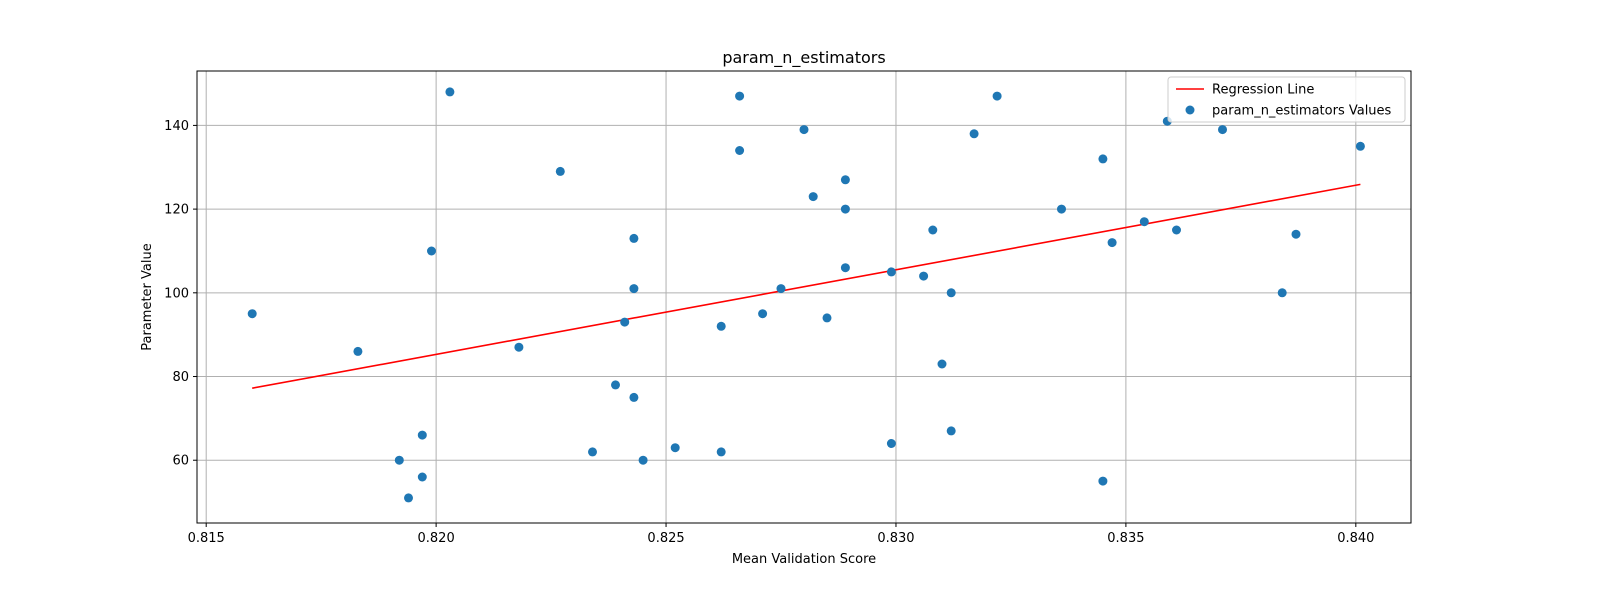 This screenshot has width=1600, height=600. I want to click on y-tick-label: 120, so click(176, 210).